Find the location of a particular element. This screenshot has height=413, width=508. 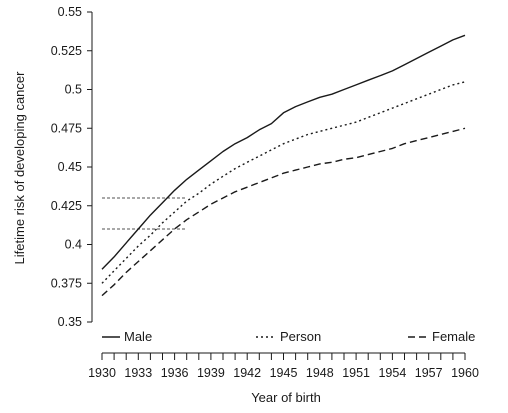

y-tick-label: 0.5 is located at coordinates (73, 90).